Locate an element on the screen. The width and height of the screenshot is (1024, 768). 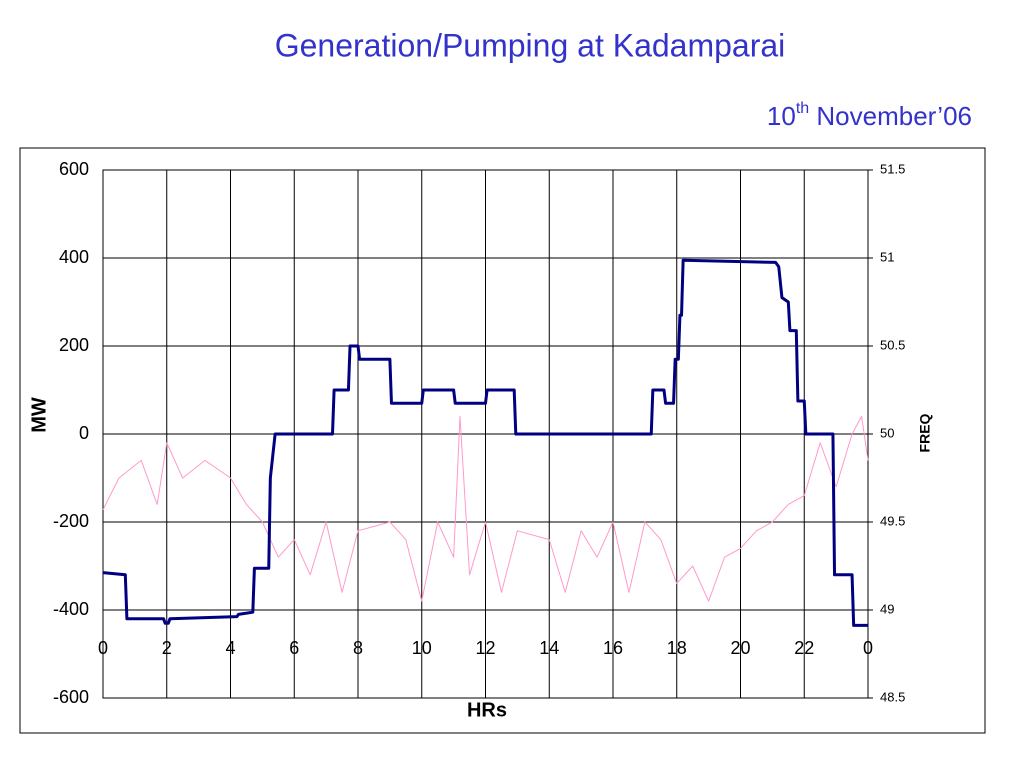
y2-tick-label: 49 is located at coordinates (887, 608).